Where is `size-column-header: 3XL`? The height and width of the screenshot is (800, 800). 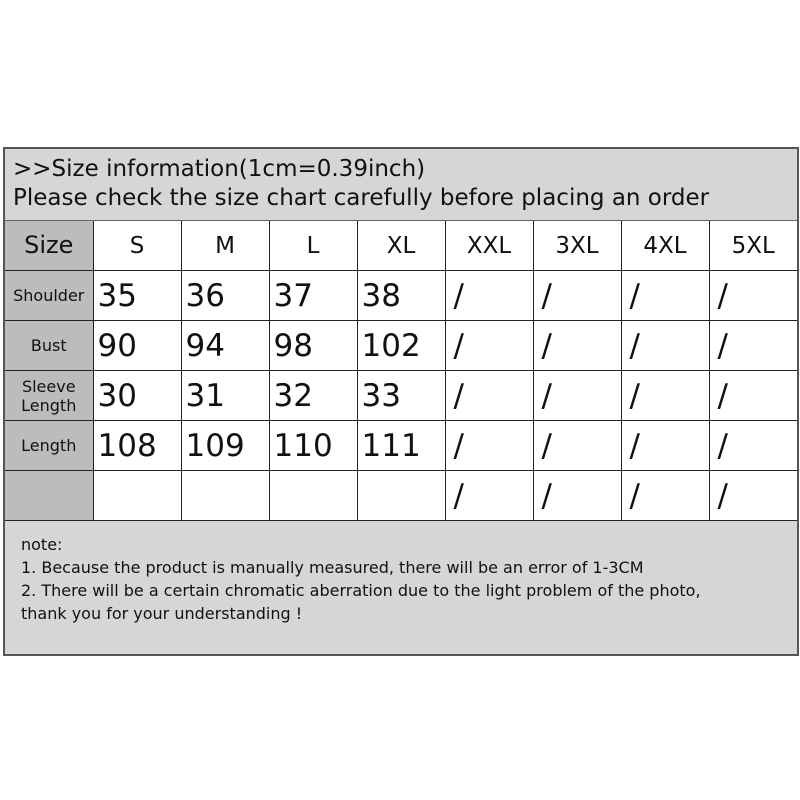
size-column-header: 3XL is located at coordinates (577, 246).